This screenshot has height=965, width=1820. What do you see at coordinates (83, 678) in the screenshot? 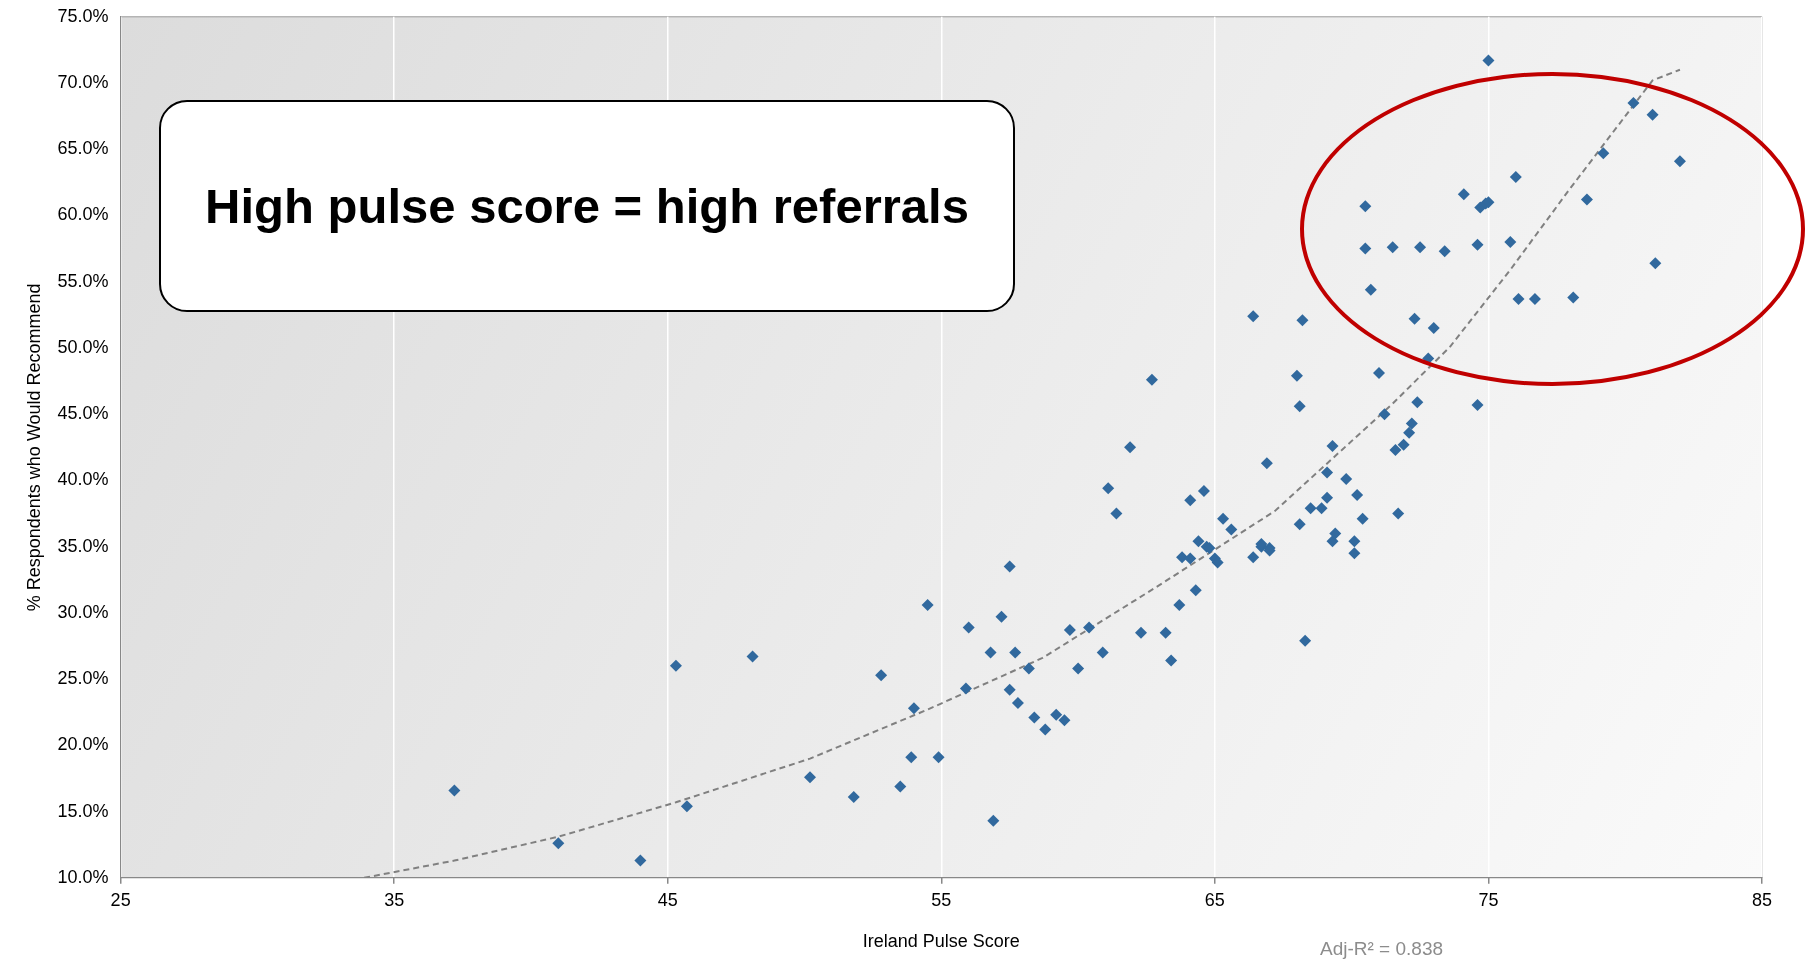
I see `y-tick-label: 25.0%` at bounding box center [83, 678].